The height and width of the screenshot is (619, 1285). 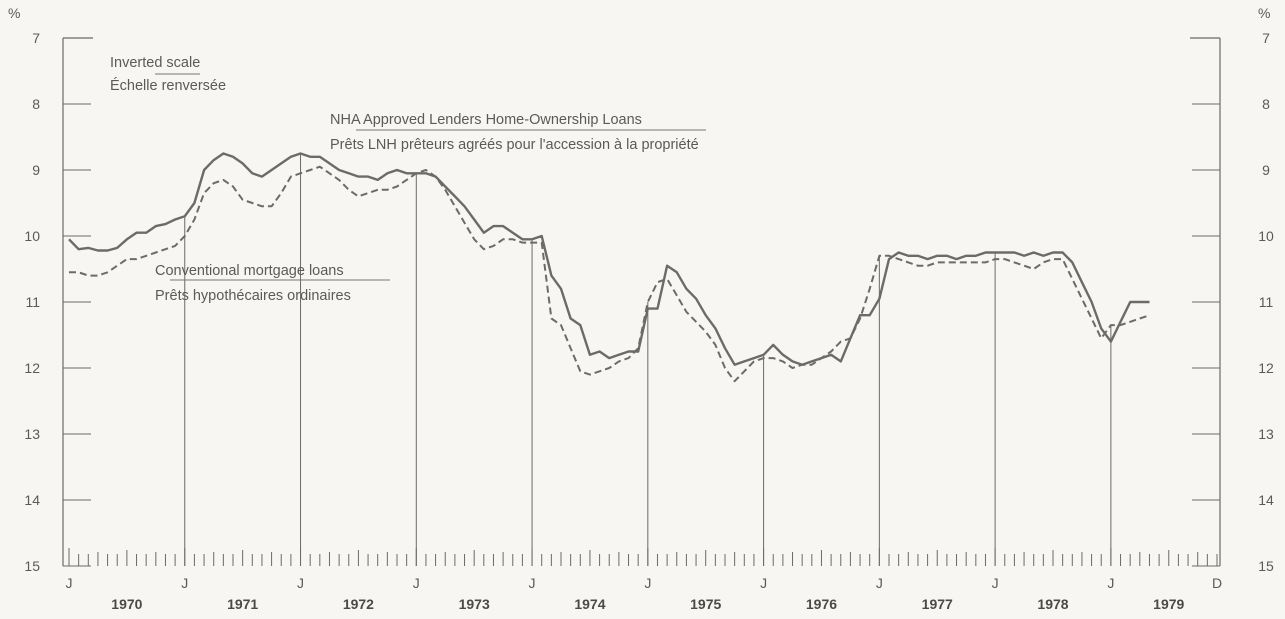 I want to click on y-tick-label-right: 11, so click(x=1266, y=302).